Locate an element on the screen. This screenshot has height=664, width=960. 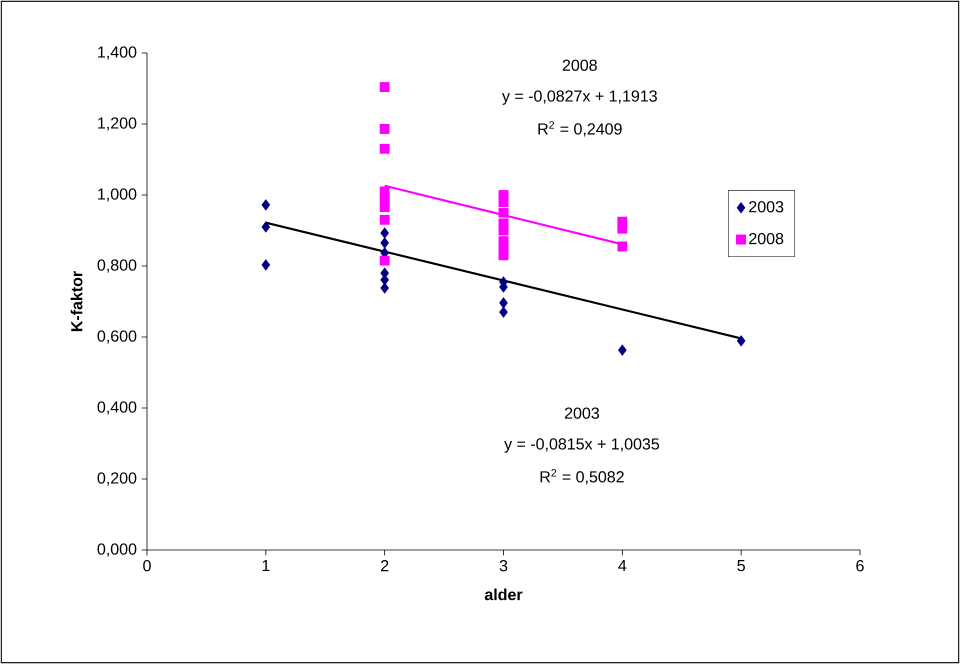
annotation: 2003 is located at coordinates (582, 413).